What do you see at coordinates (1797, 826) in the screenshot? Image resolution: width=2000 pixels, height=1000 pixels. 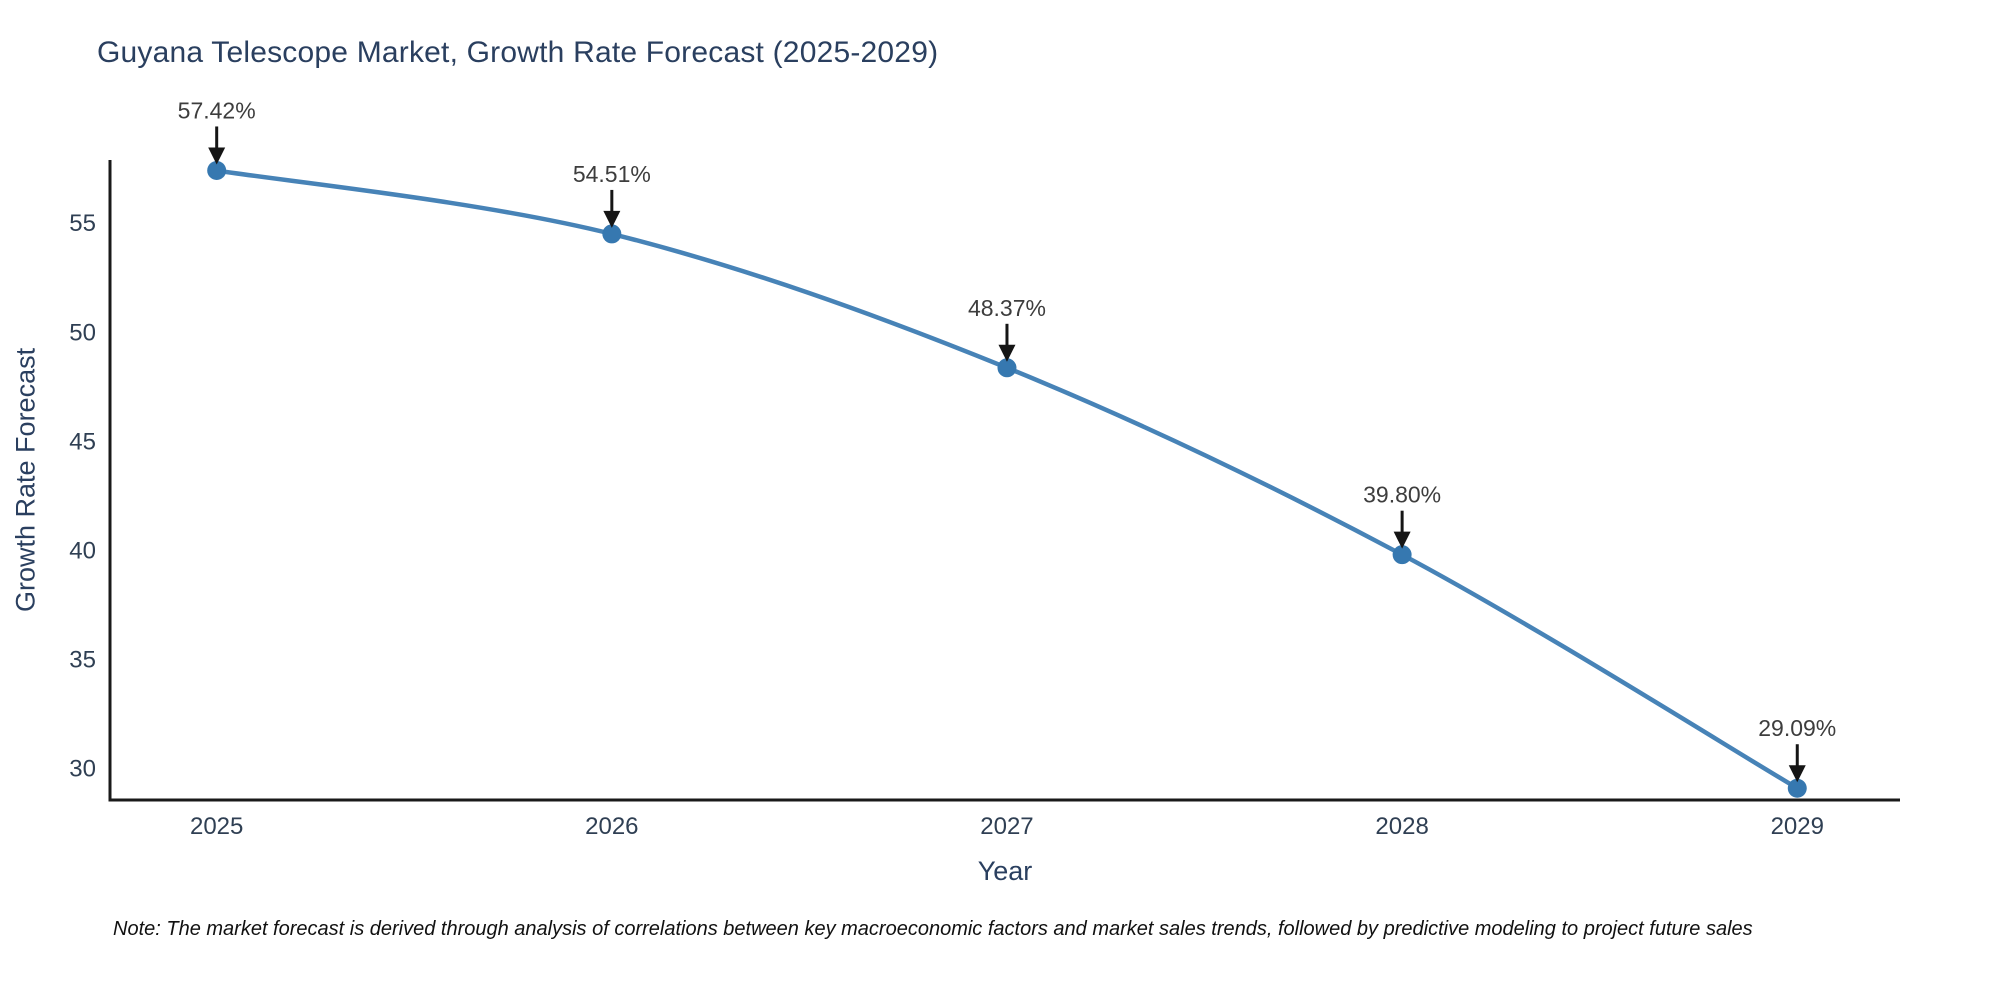 I see `x-tick-label: 2029` at bounding box center [1797, 826].